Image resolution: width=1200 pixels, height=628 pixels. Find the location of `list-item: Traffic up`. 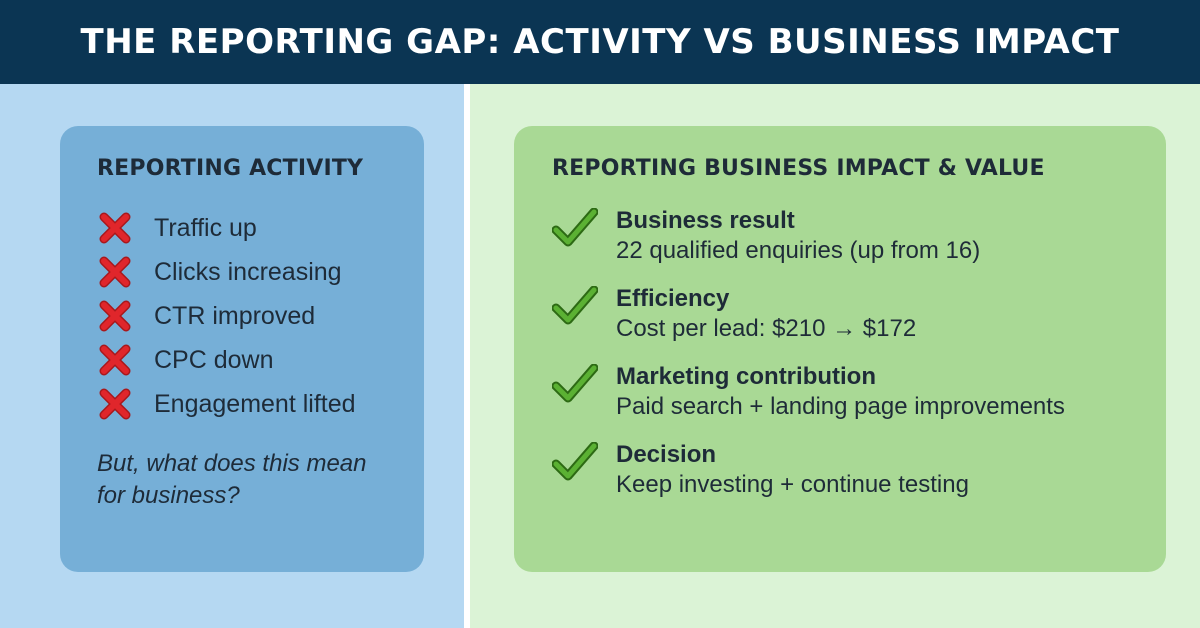

list-item: Traffic up is located at coordinates (227, 228).